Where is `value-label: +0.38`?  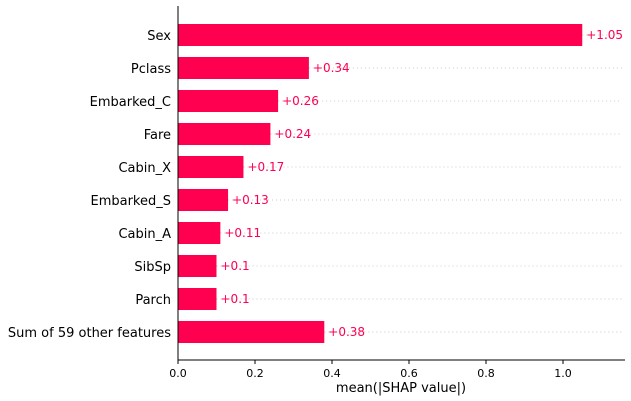 value-label: +0.38 is located at coordinates (346, 332).